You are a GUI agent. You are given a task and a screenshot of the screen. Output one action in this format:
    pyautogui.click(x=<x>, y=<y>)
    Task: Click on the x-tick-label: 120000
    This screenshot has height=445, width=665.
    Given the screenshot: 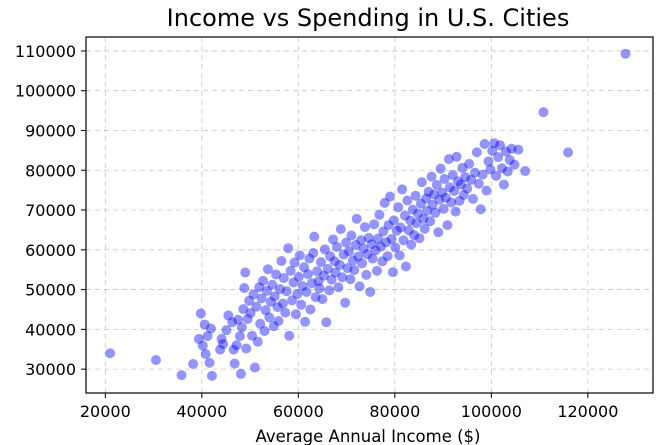 What is the action you would take?
    pyautogui.click(x=587, y=411)
    